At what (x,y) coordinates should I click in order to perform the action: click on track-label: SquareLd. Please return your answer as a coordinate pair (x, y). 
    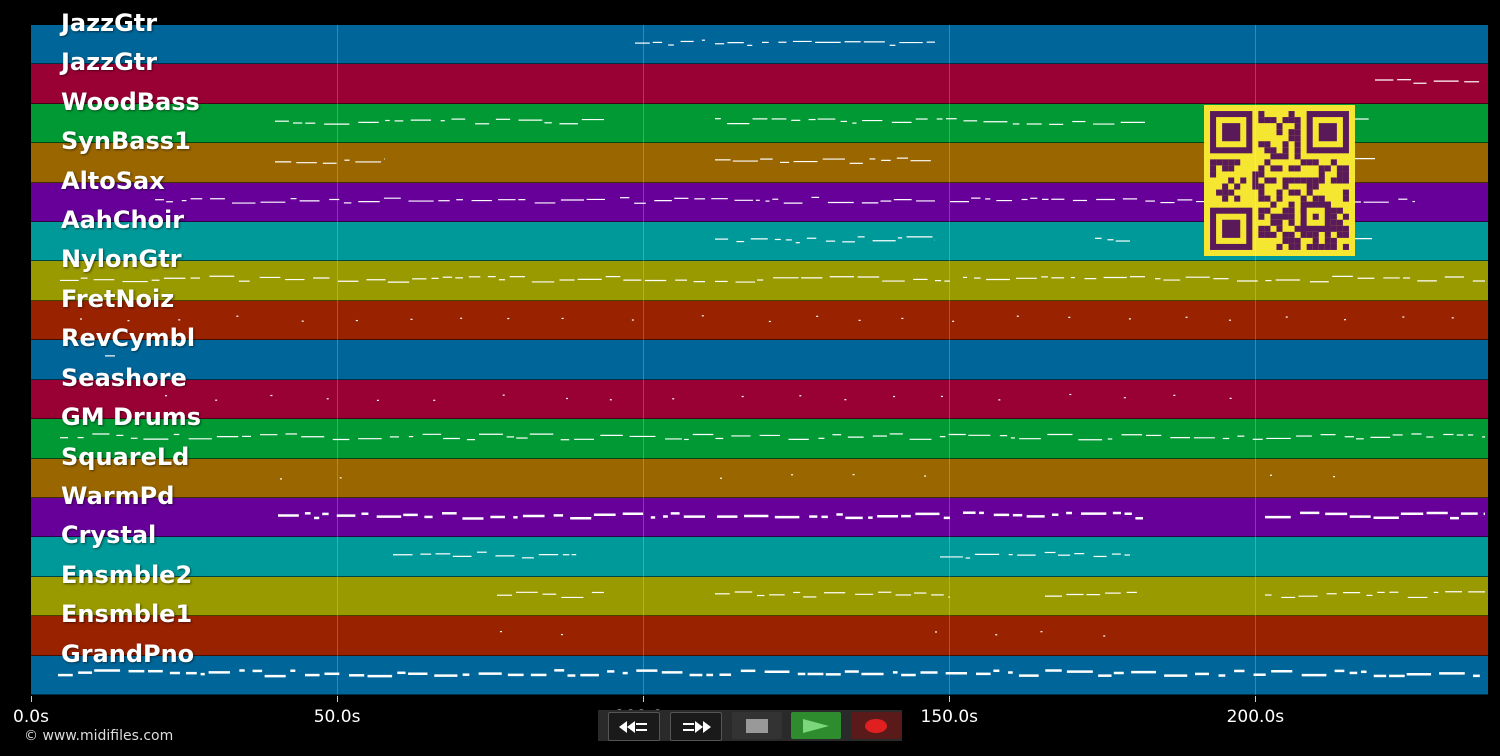
    Looking at the image, I should click on (125, 456).